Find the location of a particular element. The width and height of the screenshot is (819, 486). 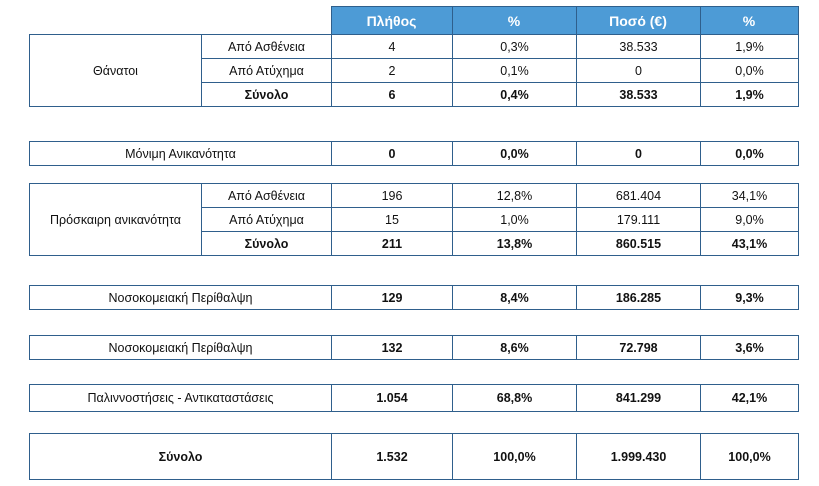

temporary-label: Πρόσκαιρη ανικανότητα is located at coordinates (115, 219).